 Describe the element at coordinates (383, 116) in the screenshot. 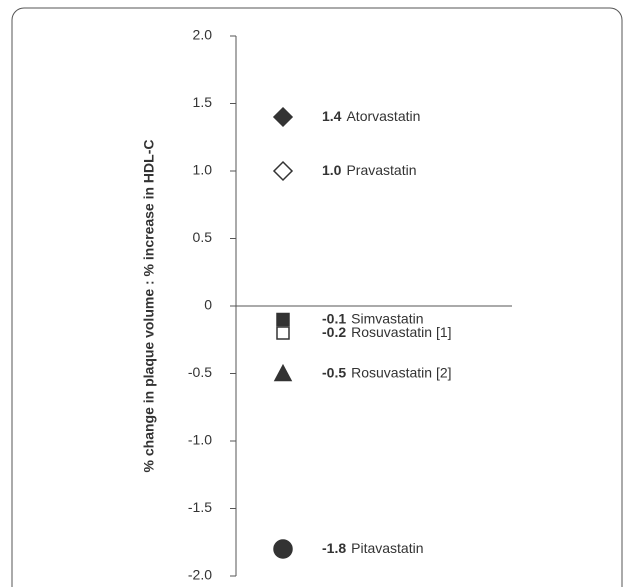

I see `category-label: Atorvastatin` at that location.